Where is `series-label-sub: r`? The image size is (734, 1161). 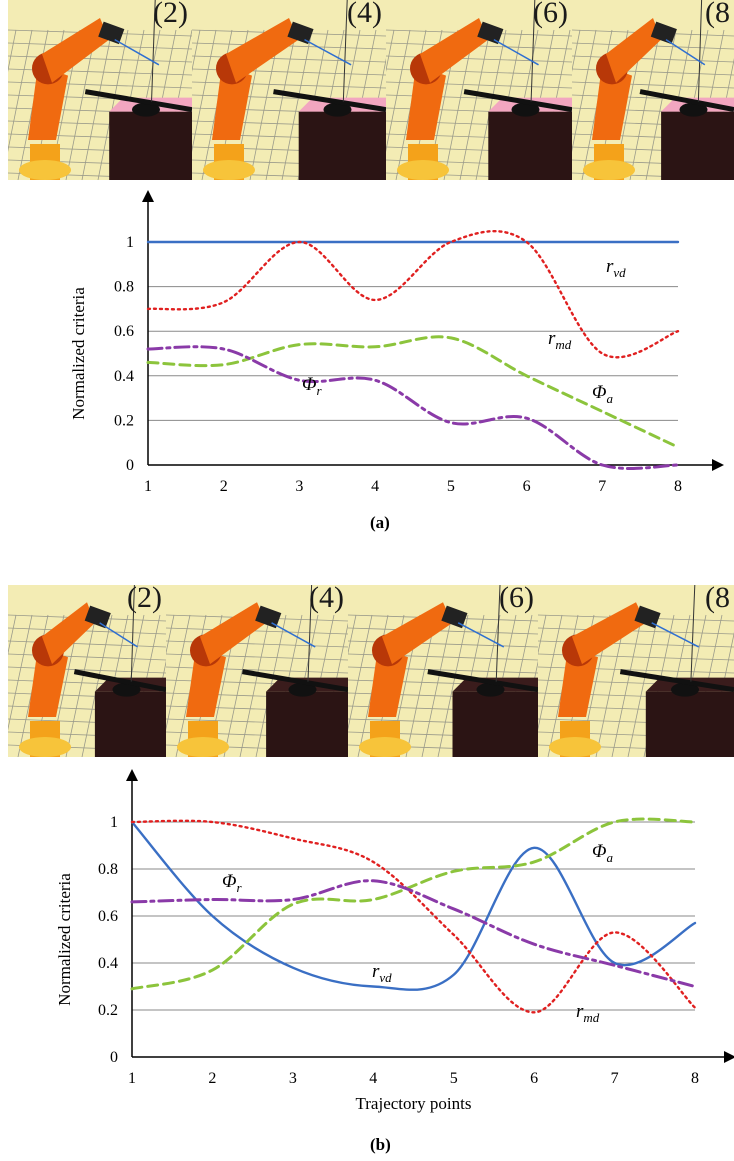
series-label-sub: r is located at coordinates (239, 887).